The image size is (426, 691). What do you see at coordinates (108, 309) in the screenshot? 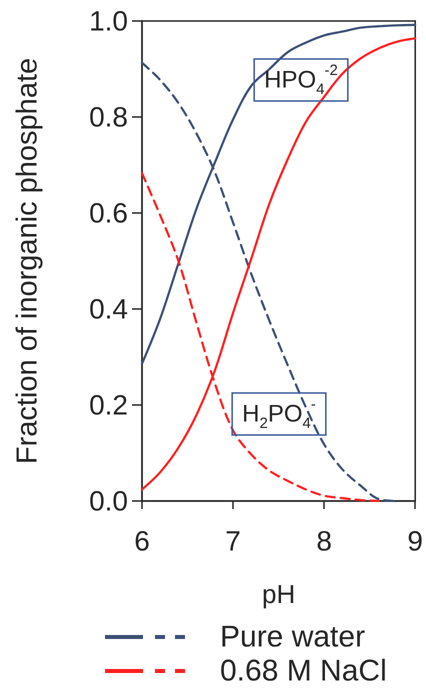
I see `y-tick-label: 0.4` at bounding box center [108, 309].